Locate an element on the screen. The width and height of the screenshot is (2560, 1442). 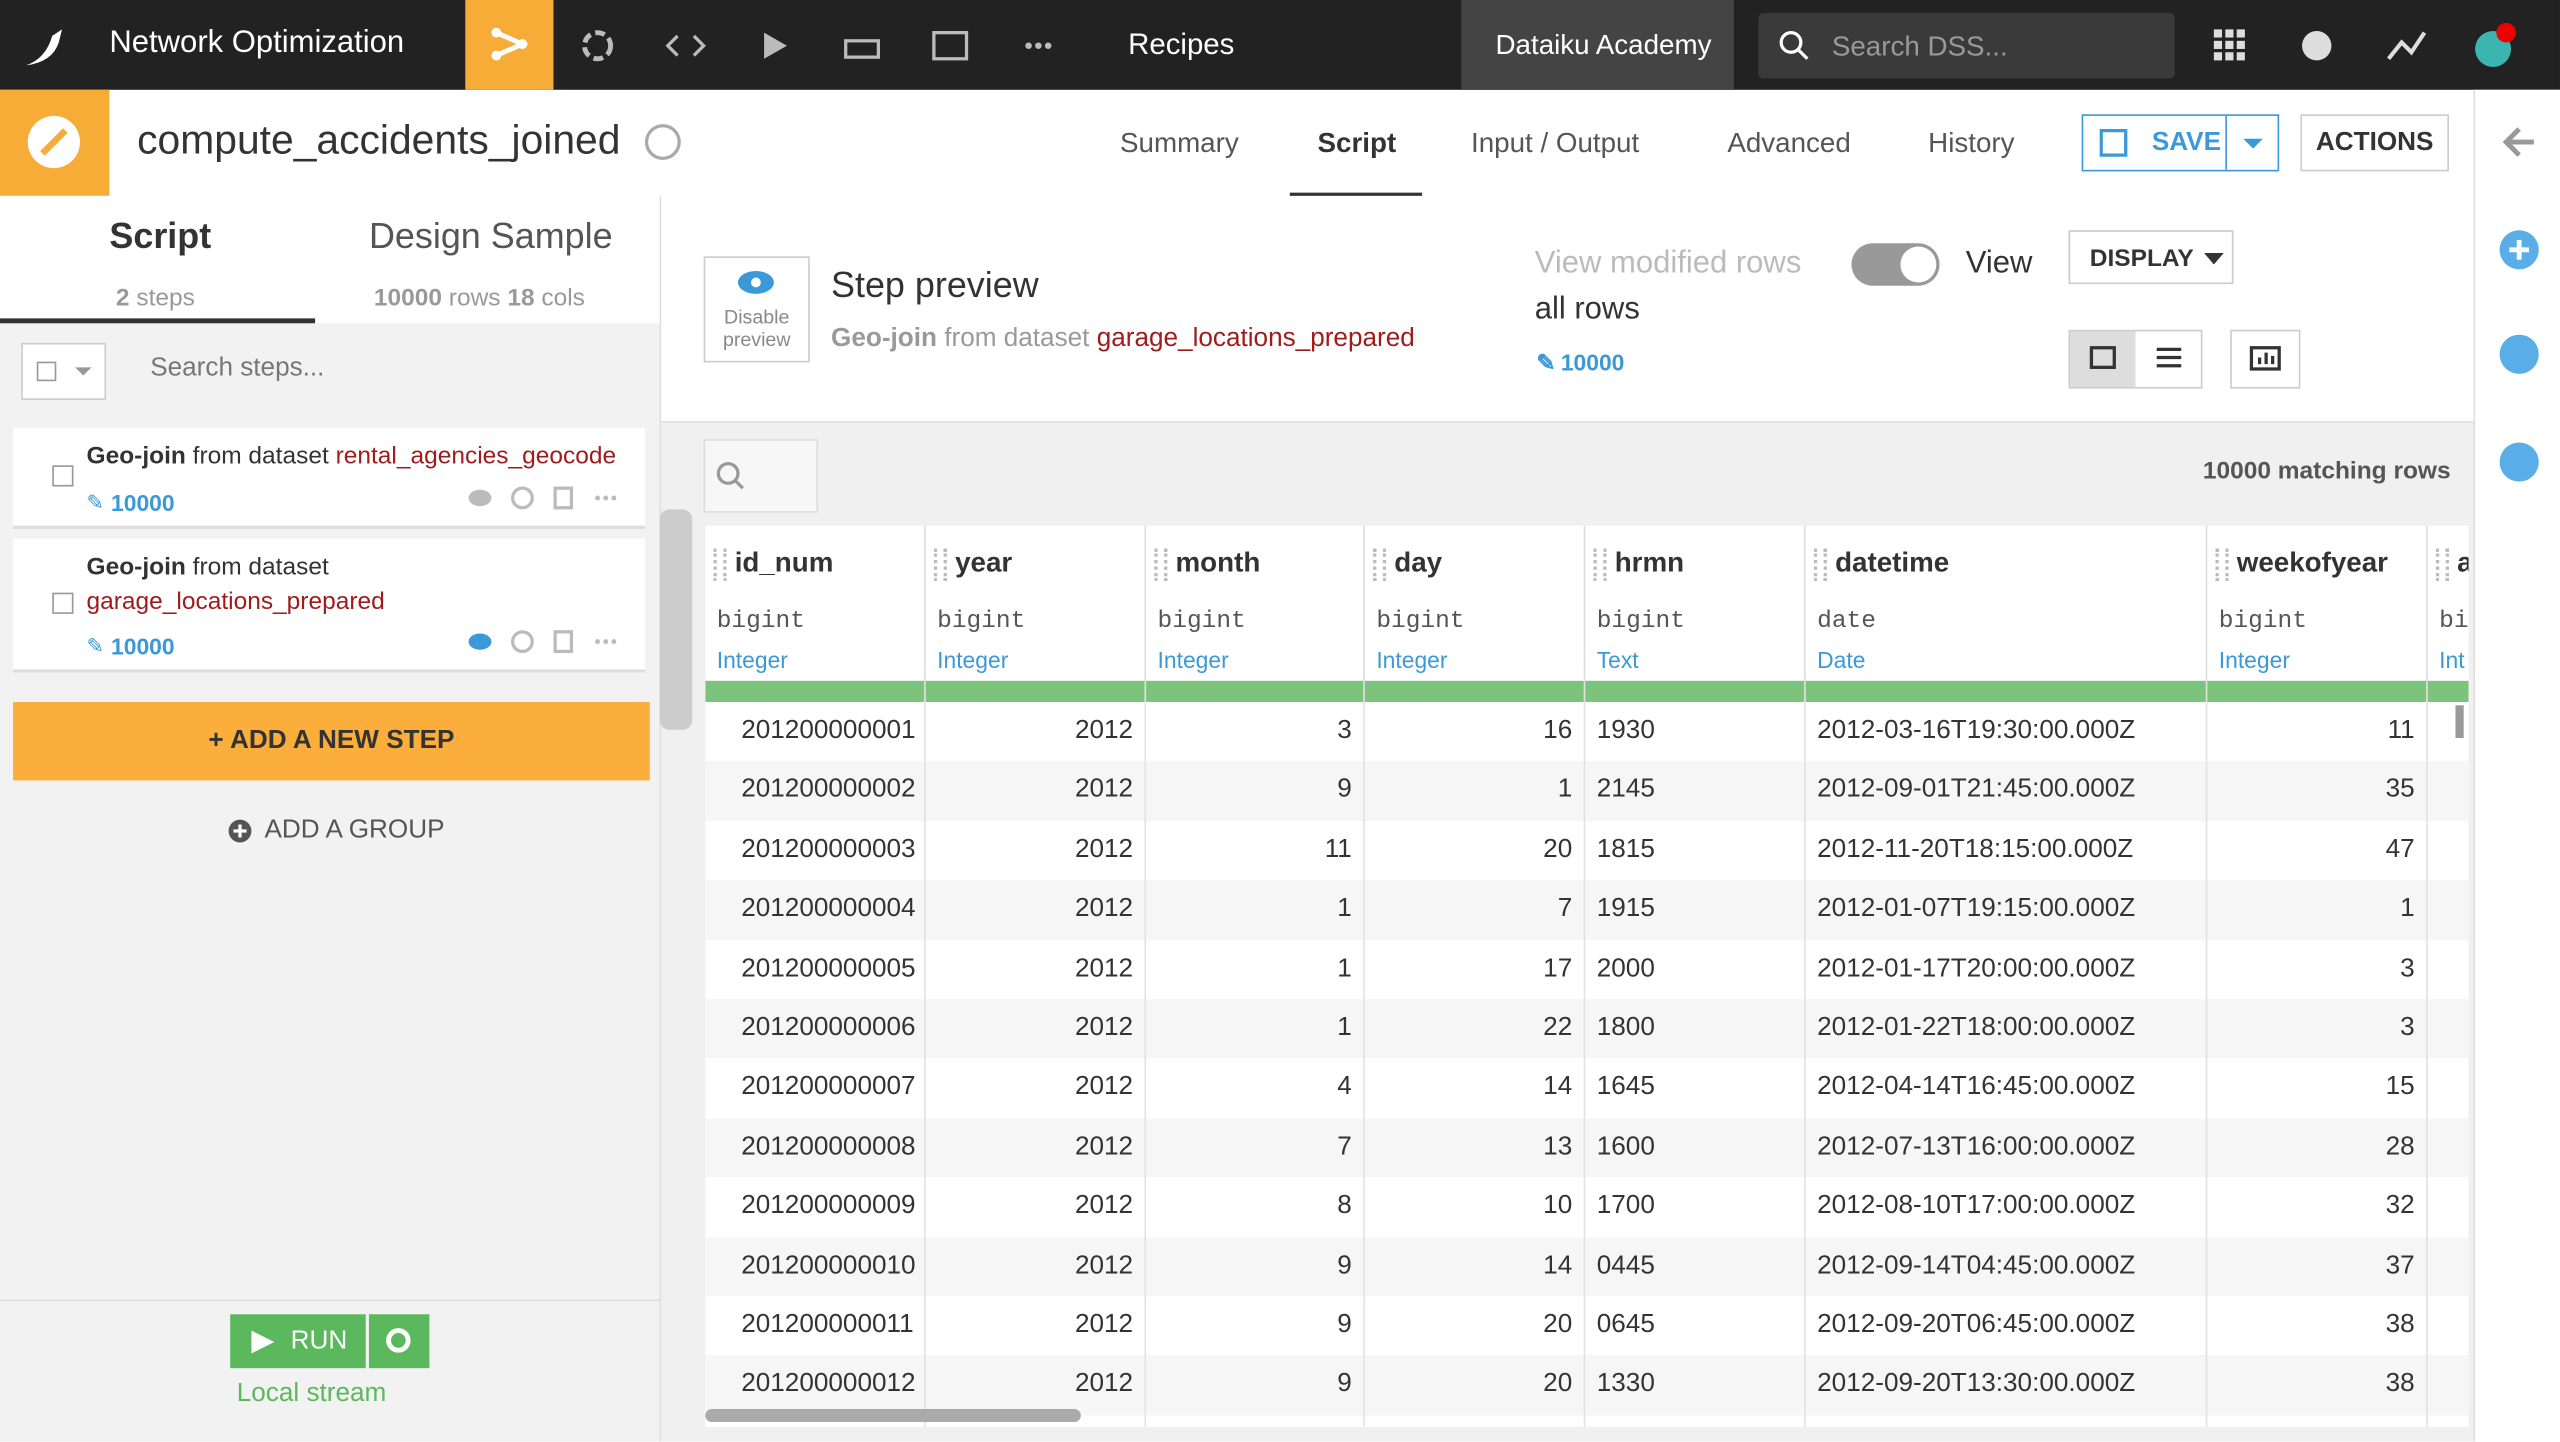
charts is located at coordinates (2265, 359).